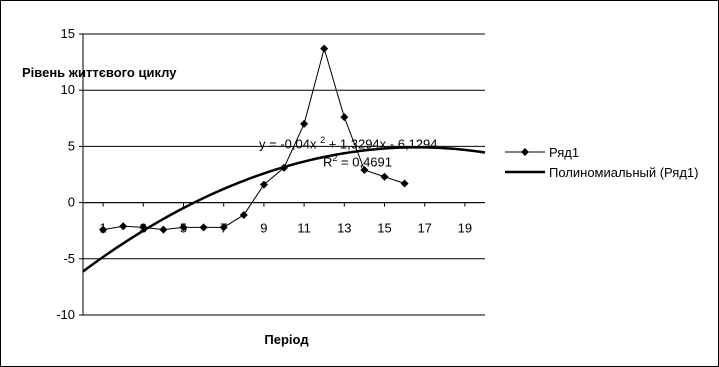 This screenshot has height=367, width=719. I want to click on x-tick-label: 19, so click(465, 228).